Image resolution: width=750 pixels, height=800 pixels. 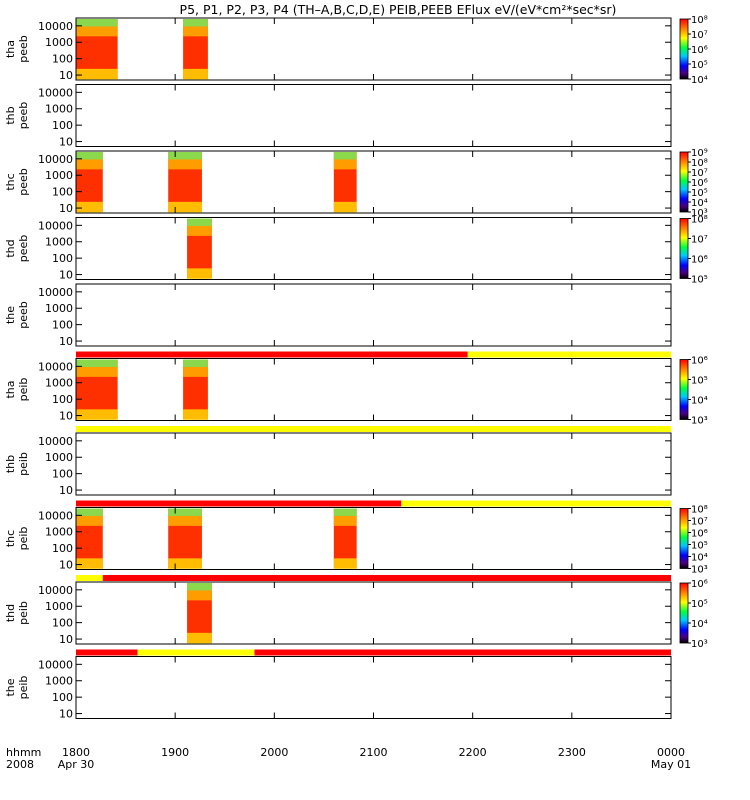 I want to click on colorbar-label: 10⁹, so click(x=699, y=153).